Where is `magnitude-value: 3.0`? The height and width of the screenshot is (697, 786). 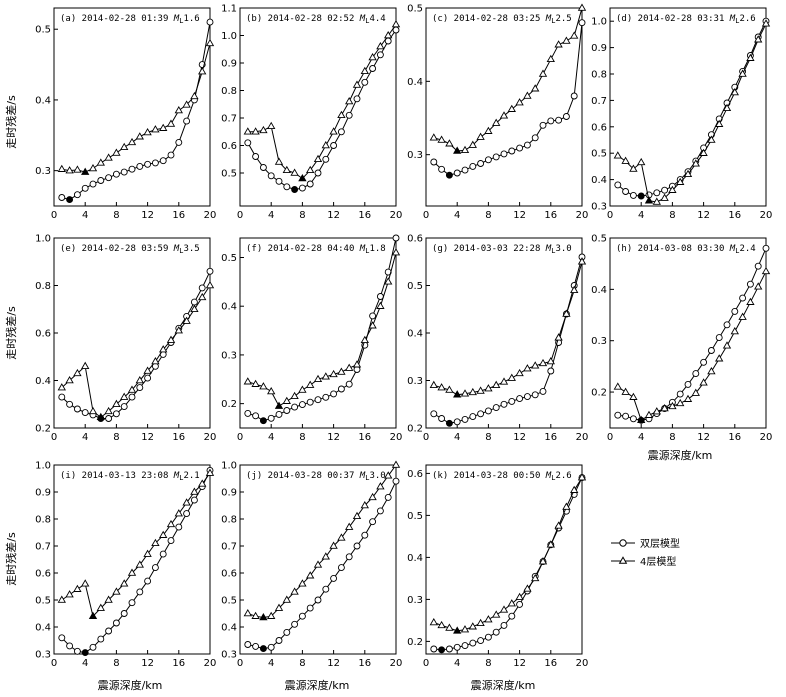 magnitude-value: 3.0 is located at coordinates (563, 249).